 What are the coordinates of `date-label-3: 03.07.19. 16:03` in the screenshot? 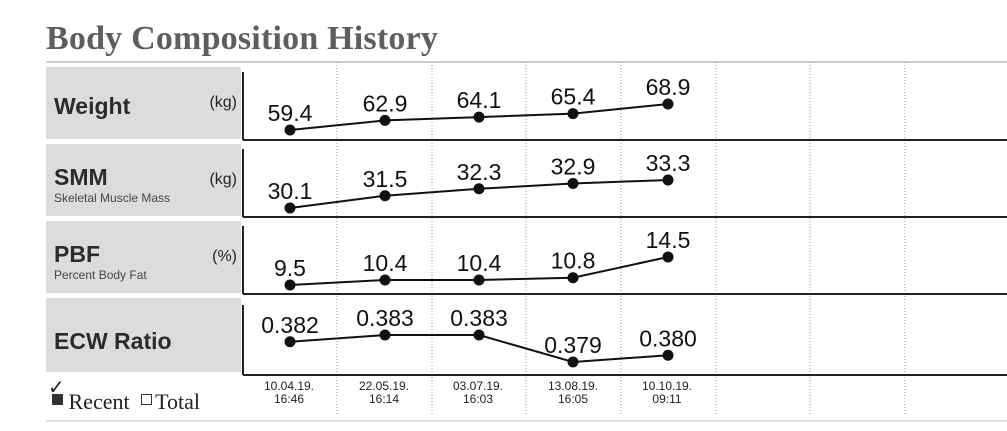 It's located at (478, 393).